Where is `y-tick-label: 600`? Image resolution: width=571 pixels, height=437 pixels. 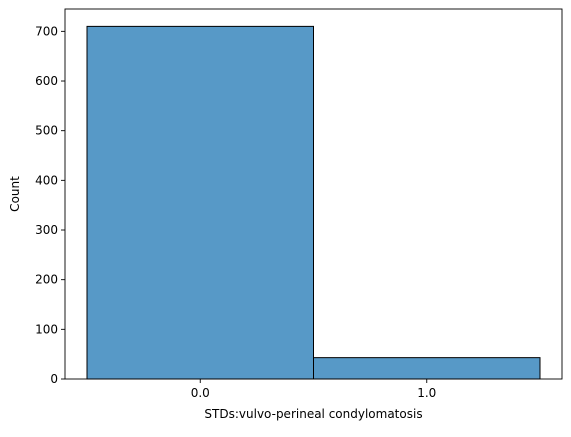
y-tick-label: 600 is located at coordinates (46, 81).